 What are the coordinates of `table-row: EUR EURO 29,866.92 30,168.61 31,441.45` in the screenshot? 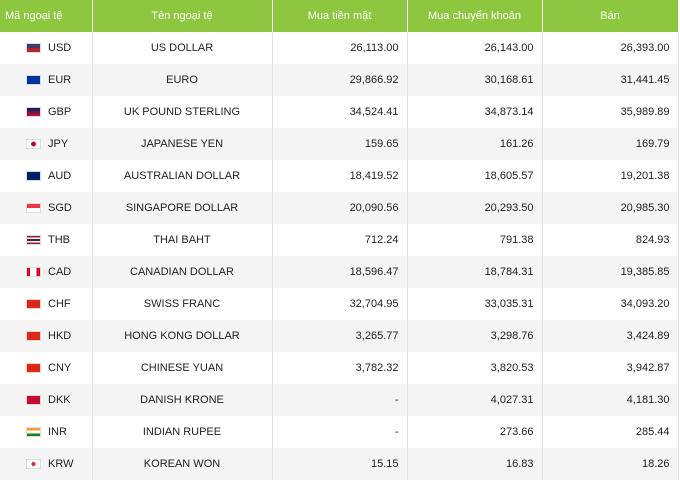 It's located at (339, 80).